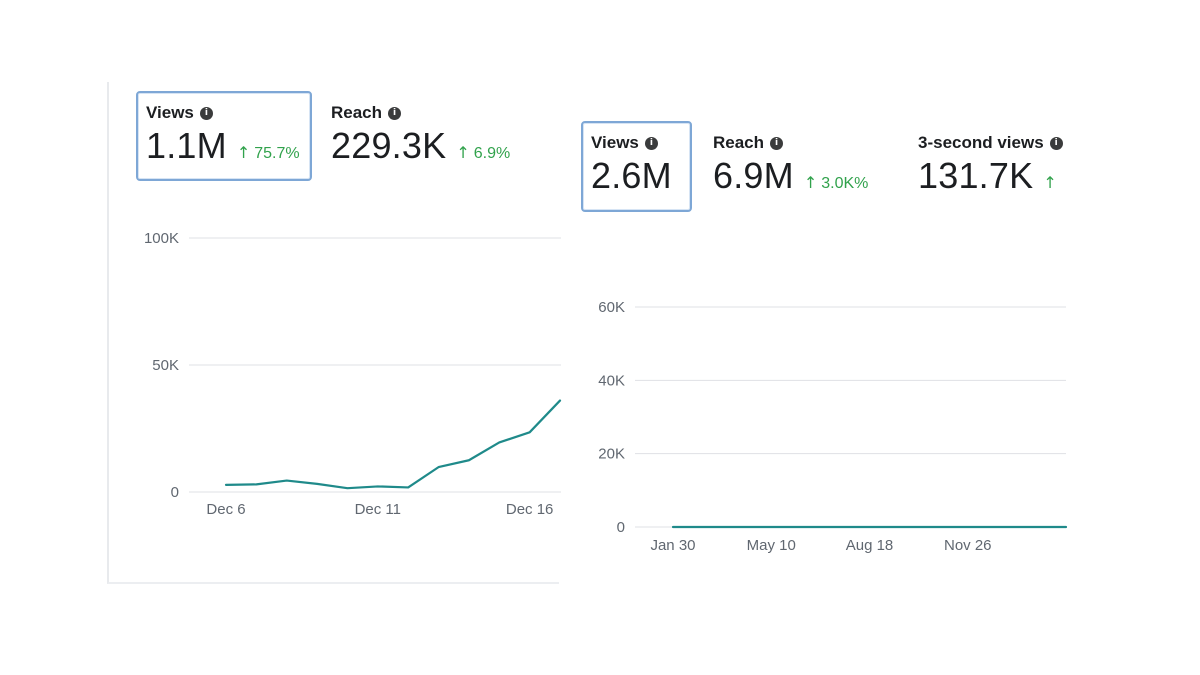 Image resolution: width=1200 pixels, height=675 pixels. I want to click on x-tick-label: Dec 16, so click(530, 509).